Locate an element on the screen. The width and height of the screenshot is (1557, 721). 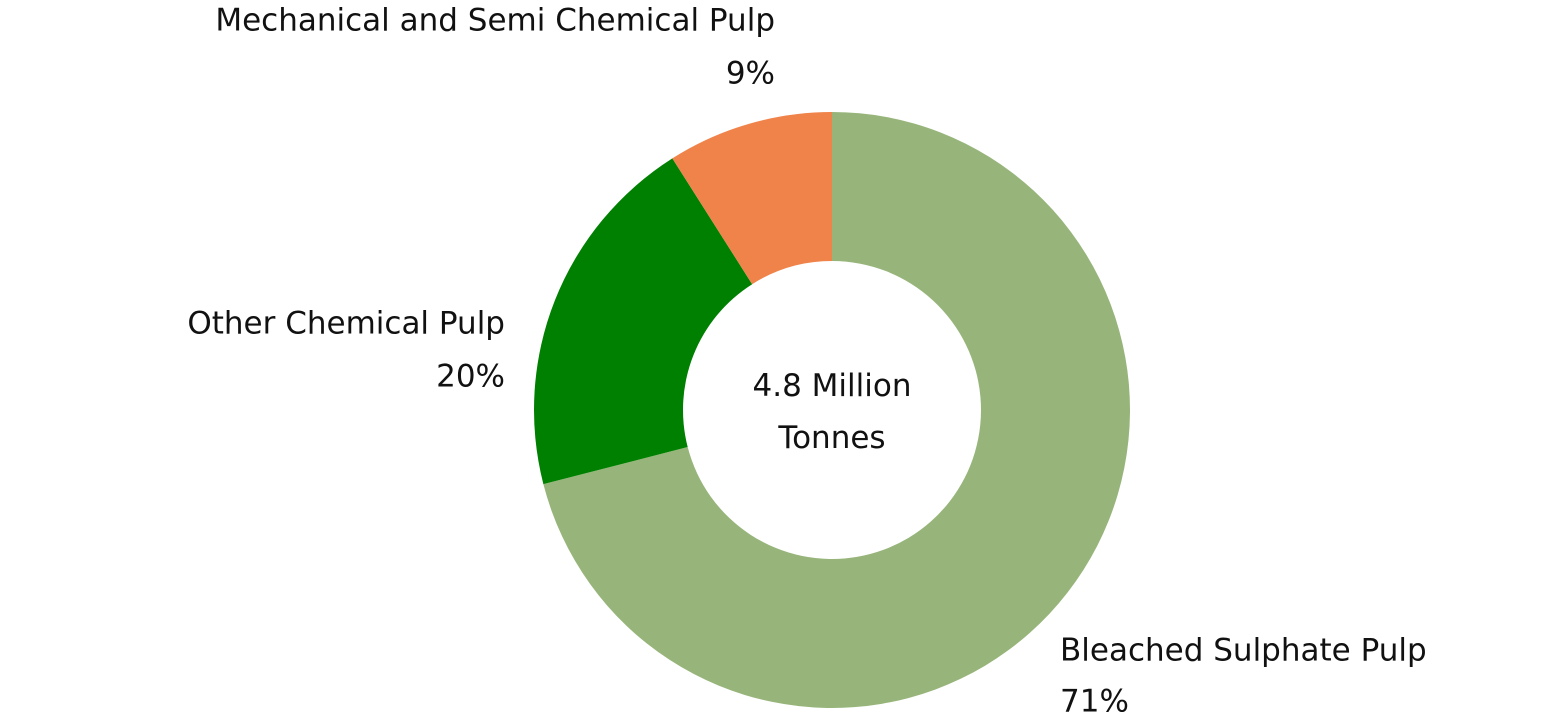
slice-value-label: 71% is located at coordinates (1094, 702).